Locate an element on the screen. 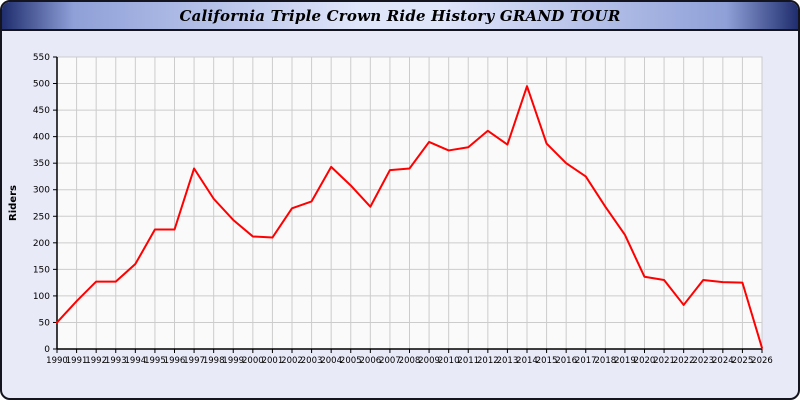 The height and width of the screenshot is (400, 800). svg-text: 2006 is located at coordinates (371, 361).